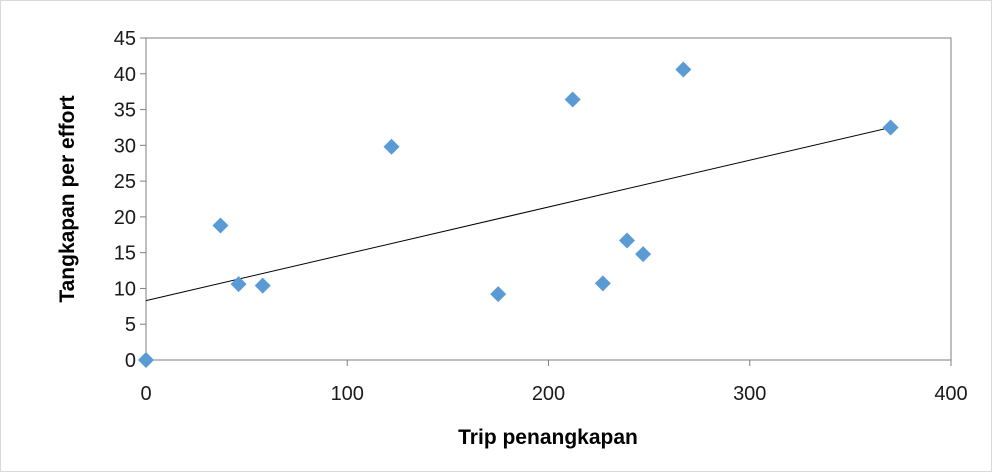 The image size is (992, 472). Describe the element at coordinates (130, 361) in the screenshot. I see `y-tick-label: 0` at that location.